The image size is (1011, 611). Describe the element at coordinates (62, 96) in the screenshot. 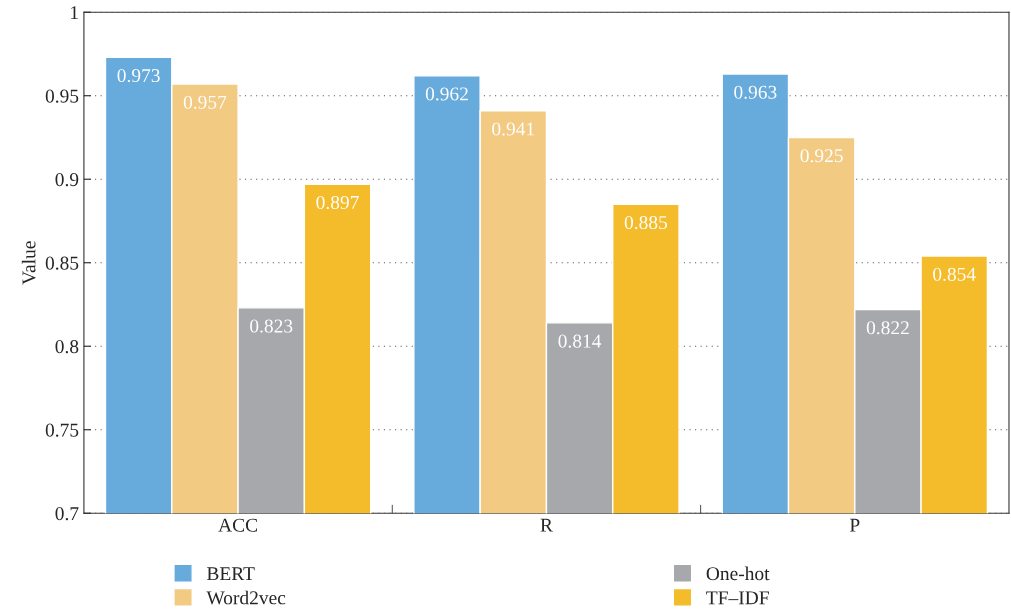

I see `y-tick-label: 0.95` at that location.